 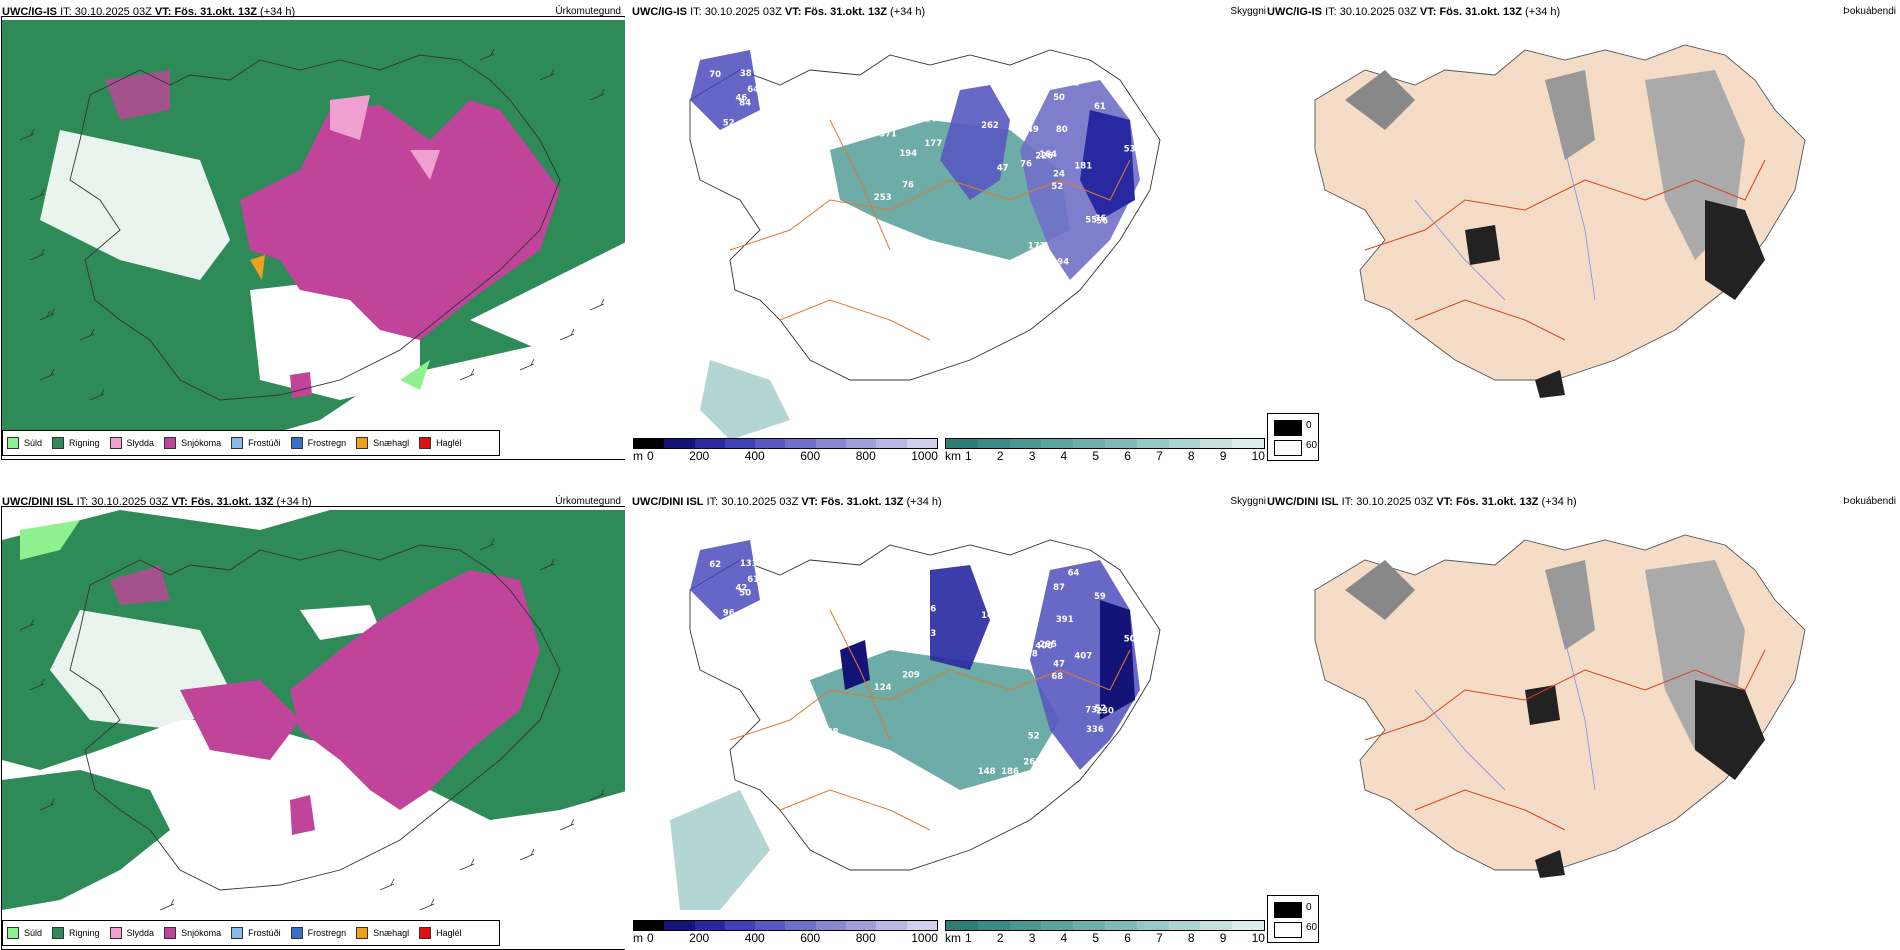 I want to click on colorbar-tick-label: 0, so click(x=650, y=938).